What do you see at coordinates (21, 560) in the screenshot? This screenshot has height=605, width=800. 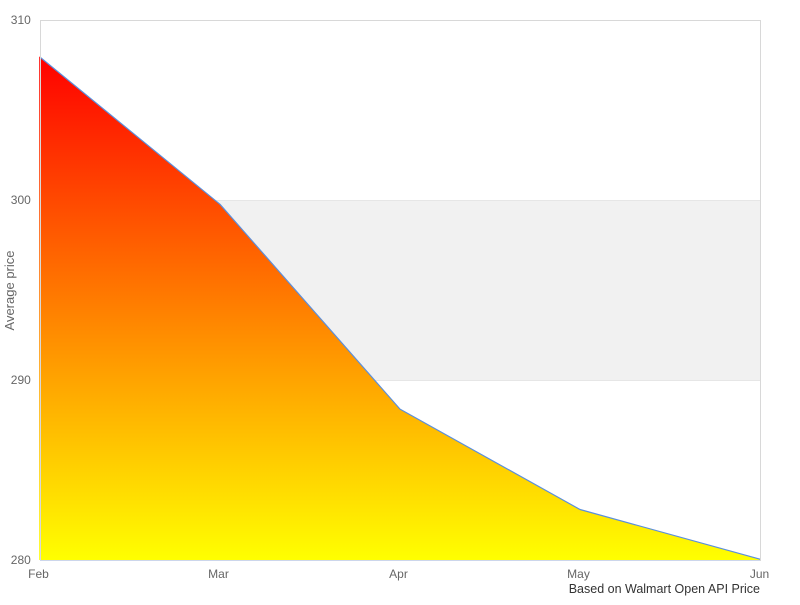 I see `svg-text: 280` at bounding box center [21, 560].